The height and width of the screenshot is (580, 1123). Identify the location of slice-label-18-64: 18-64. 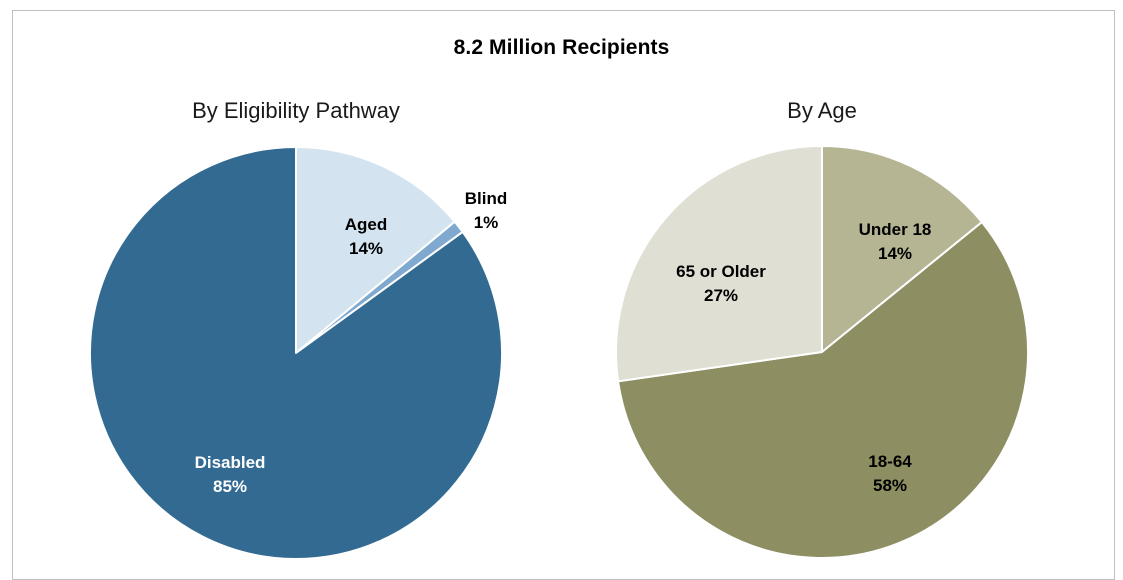
(890, 461).